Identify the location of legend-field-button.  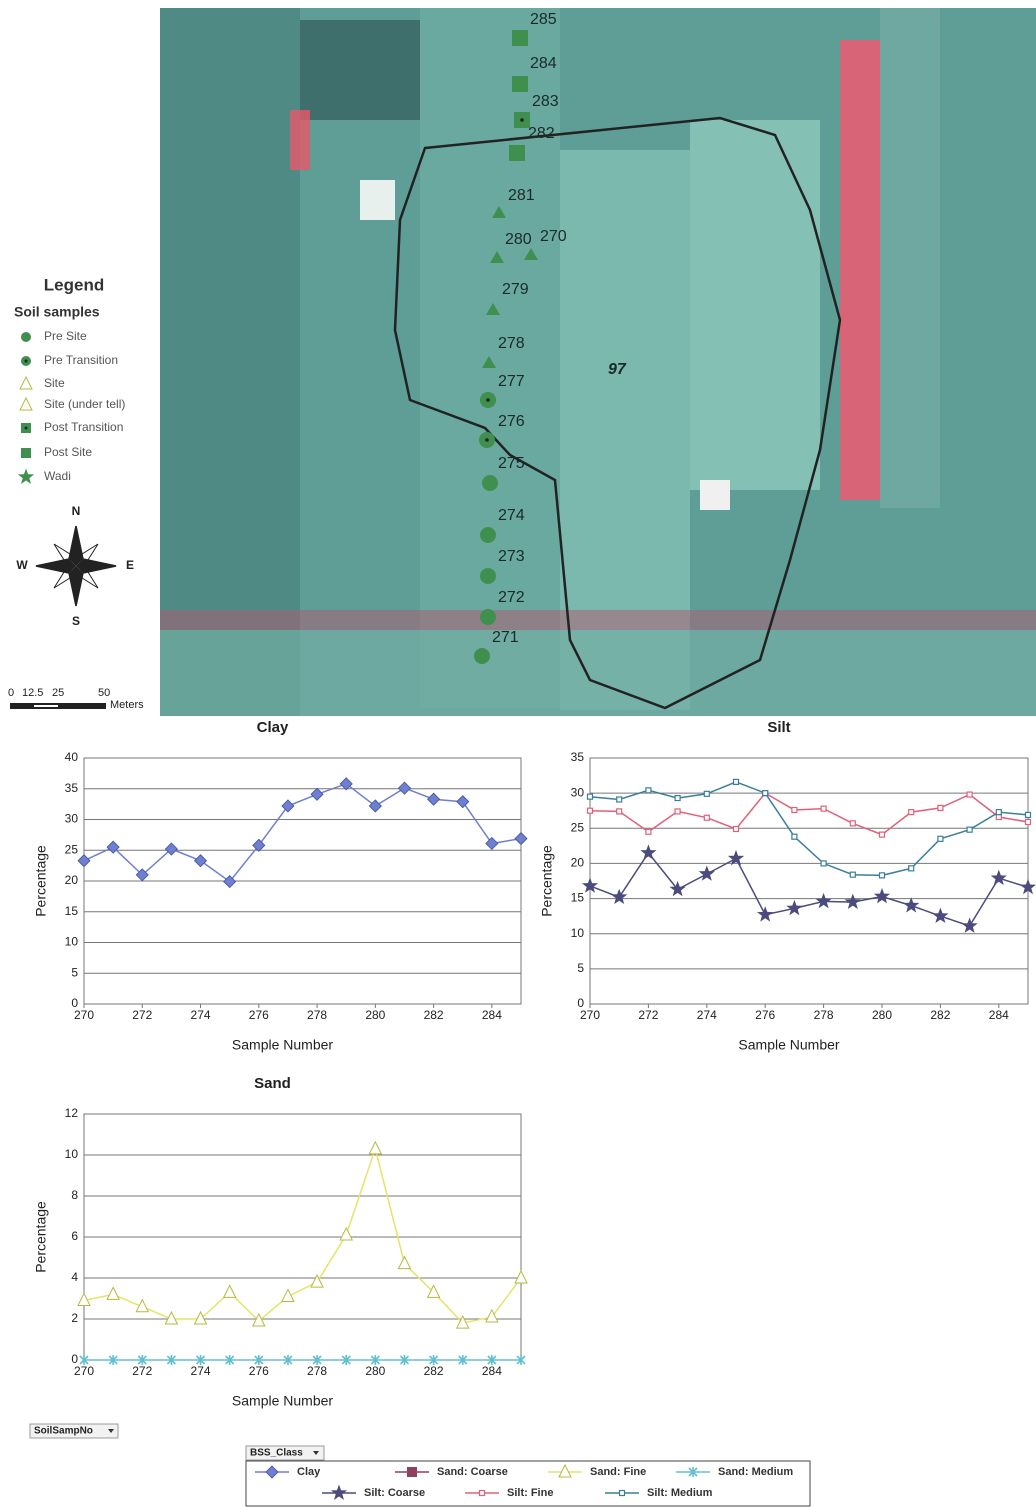
(285, 1453).